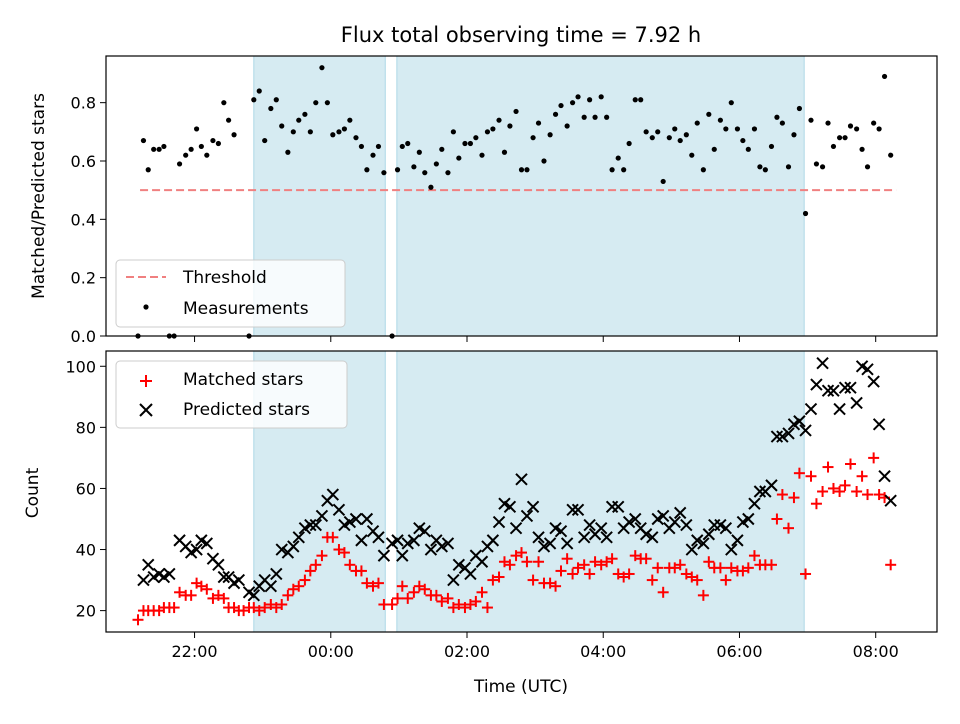 The width and height of the screenshot is (960, 724). What do you see at coordinates (33, 492) in the screenshot?
I see `bottom-ylabel: Count` at bounding box center [33, 492].